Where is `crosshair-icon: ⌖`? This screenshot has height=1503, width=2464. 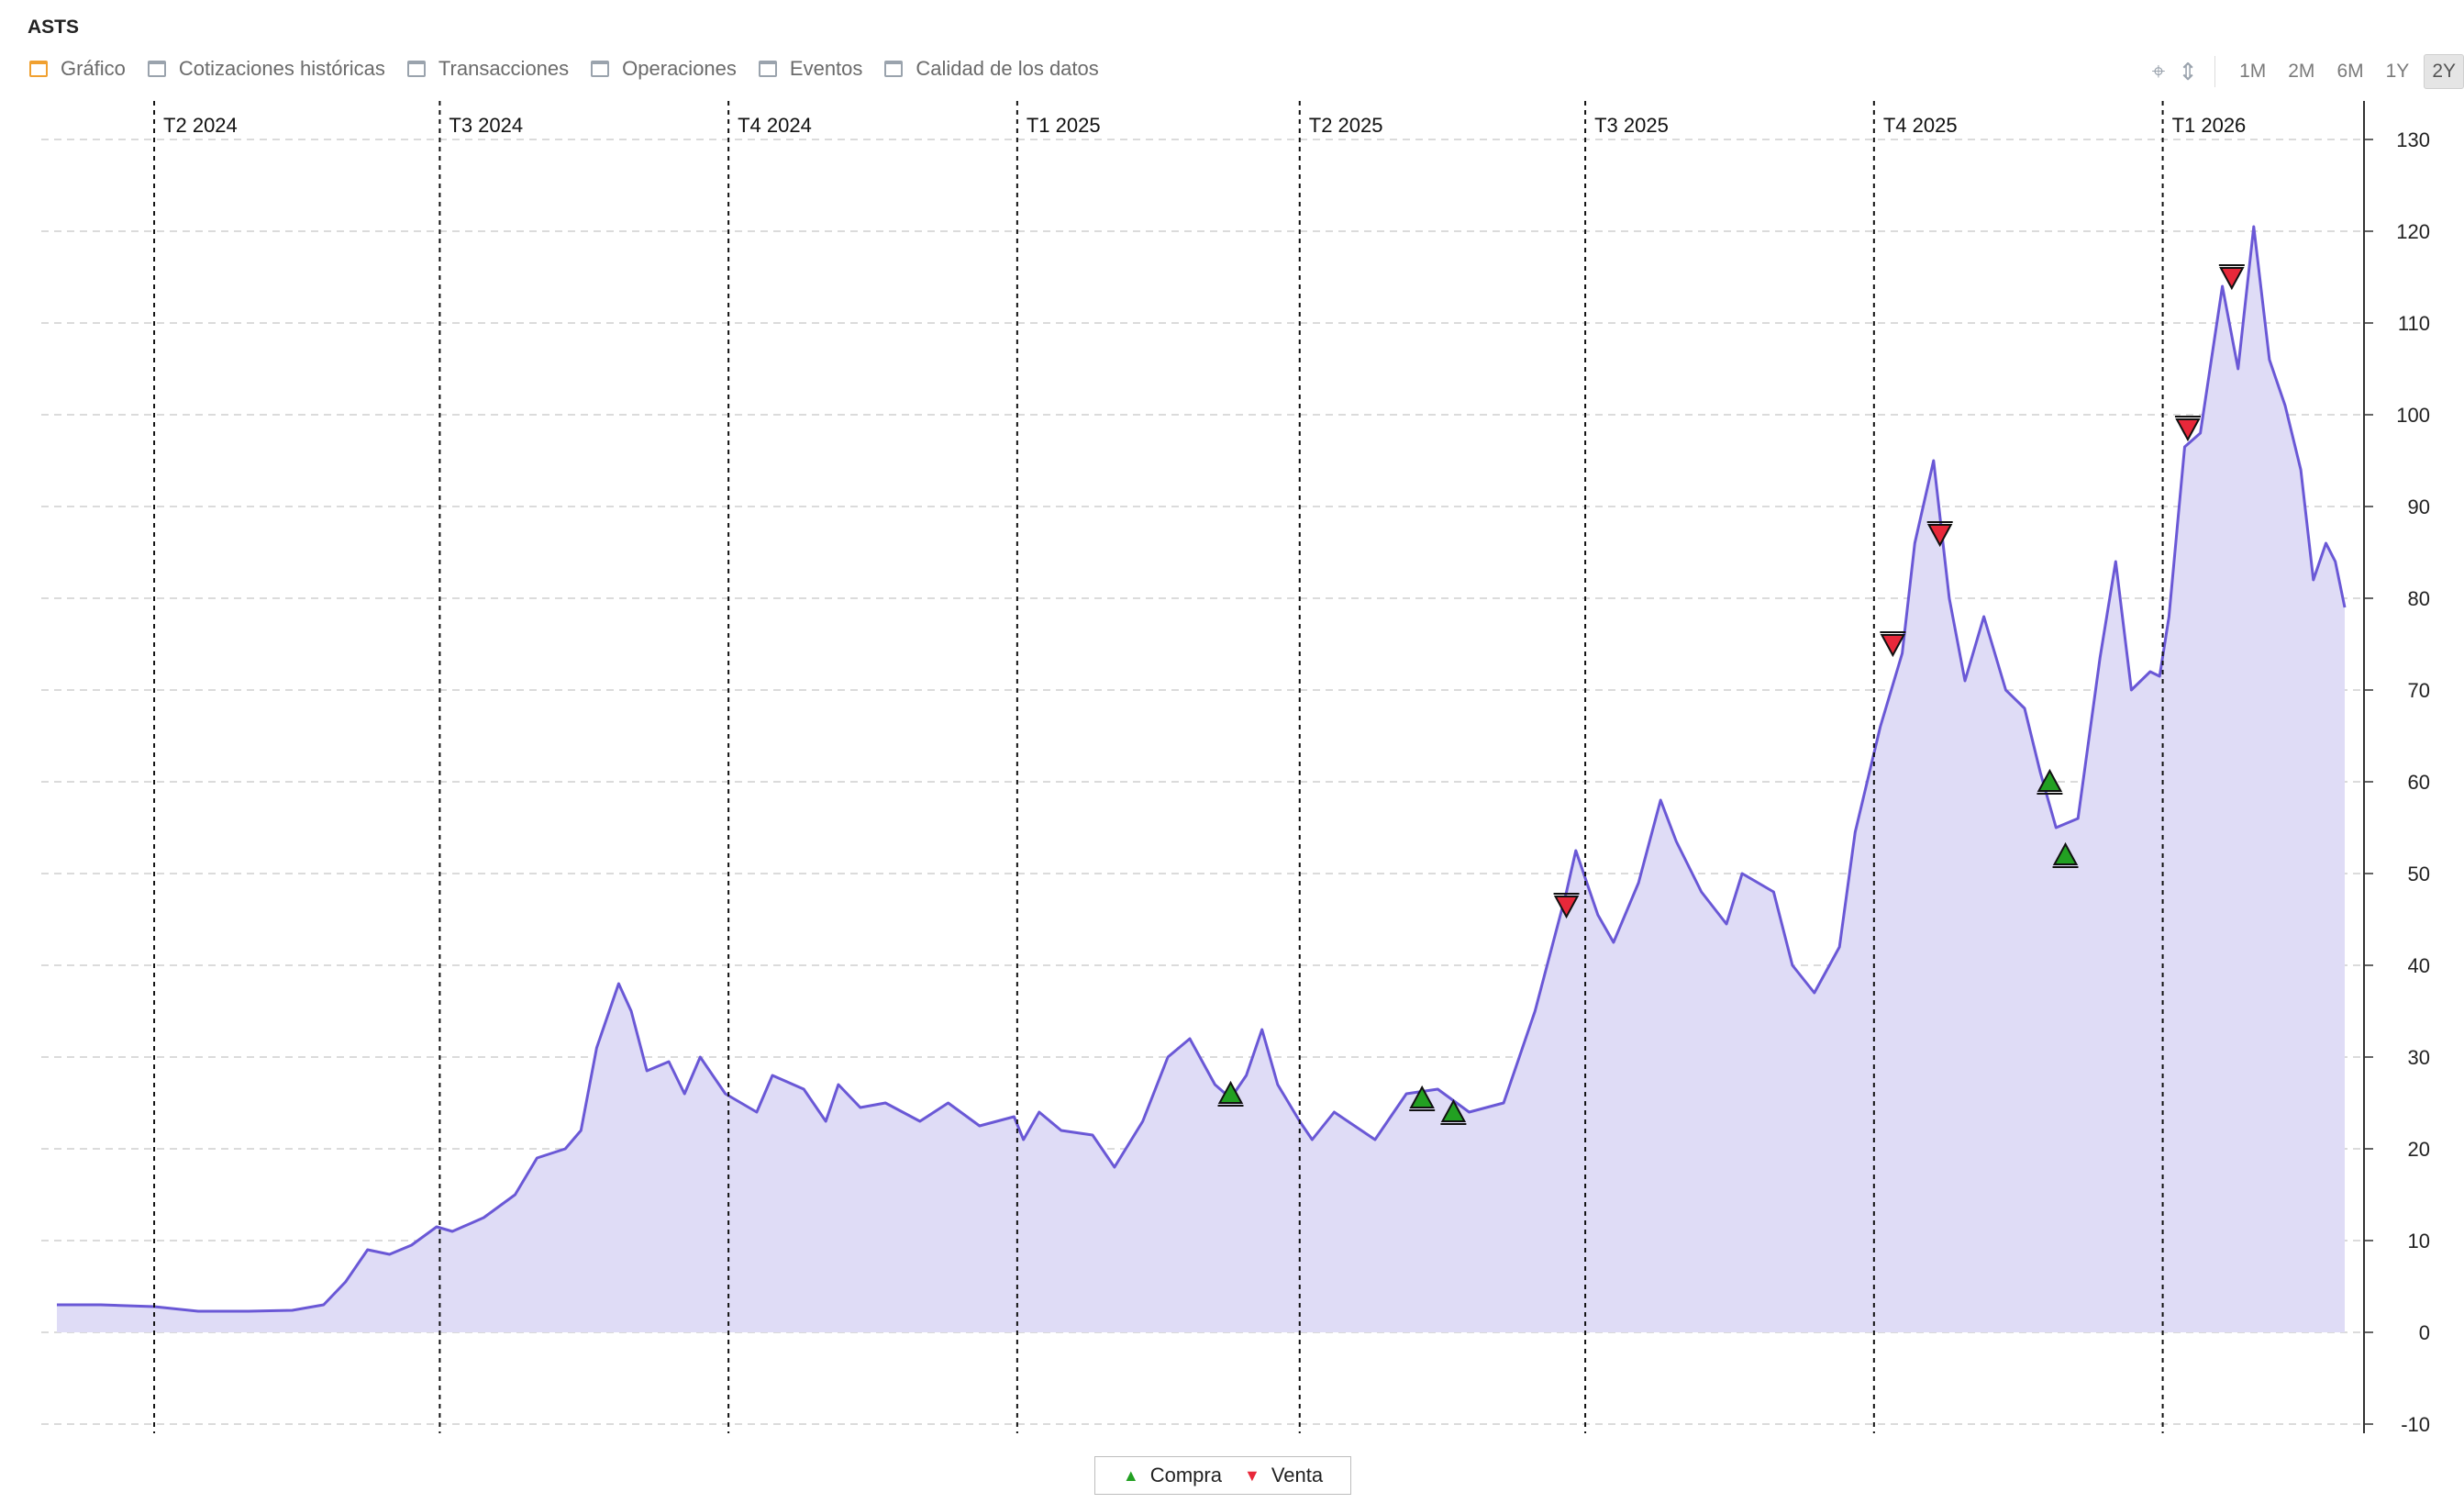 crosshair-icon: ⌖ is located at coordinates (2158, 70).